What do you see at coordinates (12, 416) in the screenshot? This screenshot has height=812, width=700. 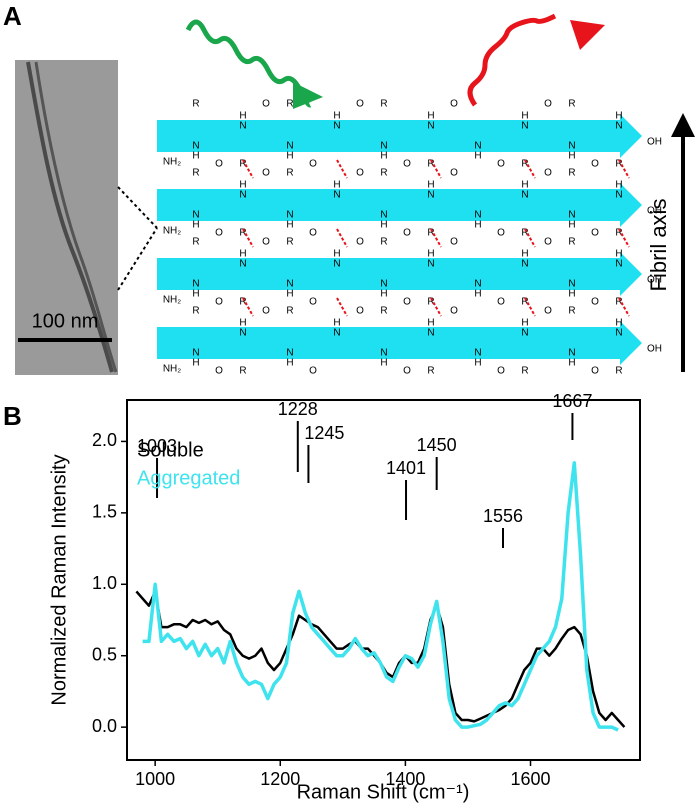 I see `panel-label: B` at bounding box center [12, 416].